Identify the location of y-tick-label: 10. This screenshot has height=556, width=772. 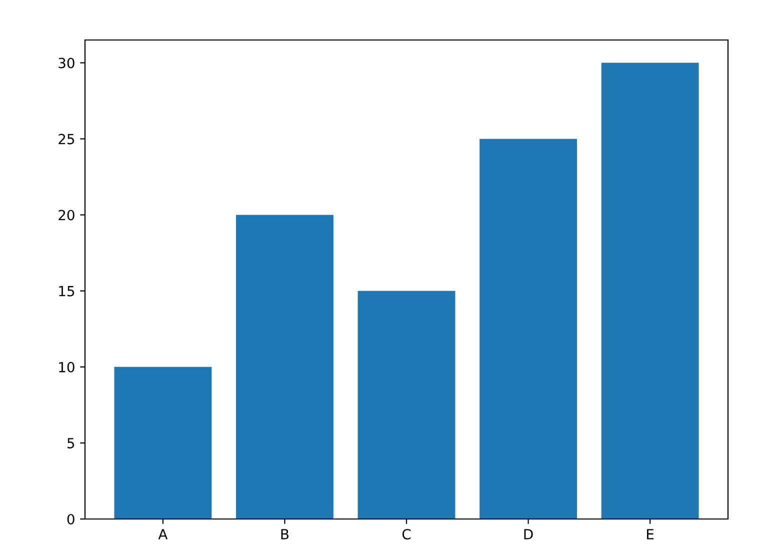
(66, 367).